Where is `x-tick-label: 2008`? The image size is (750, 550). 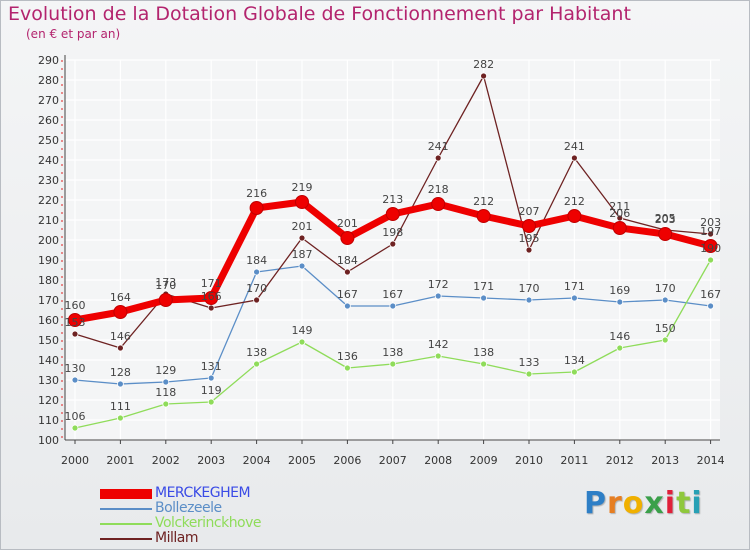
x-tick-label: 2008 is located at coordinates (438, 460).